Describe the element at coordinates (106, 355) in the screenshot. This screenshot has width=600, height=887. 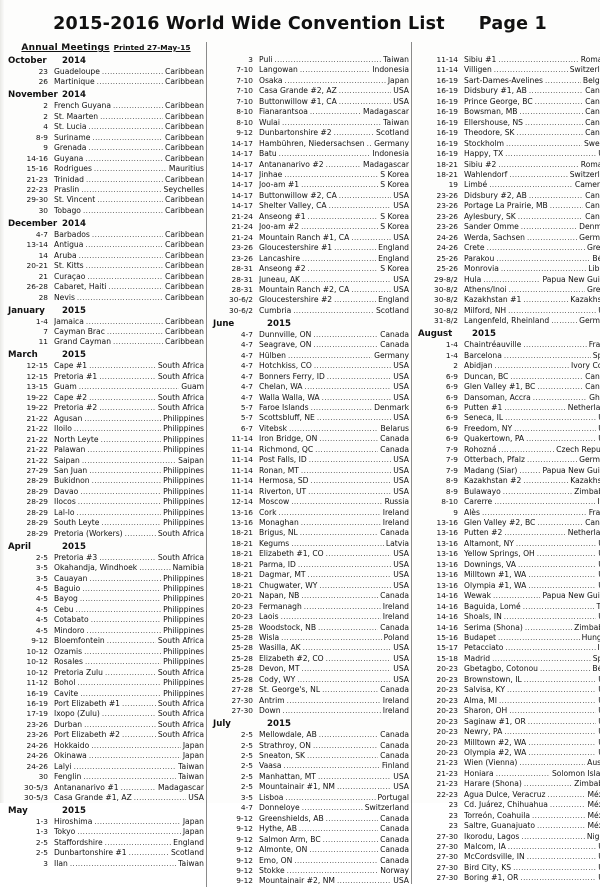
I see `month-header: March 2015` at that location.